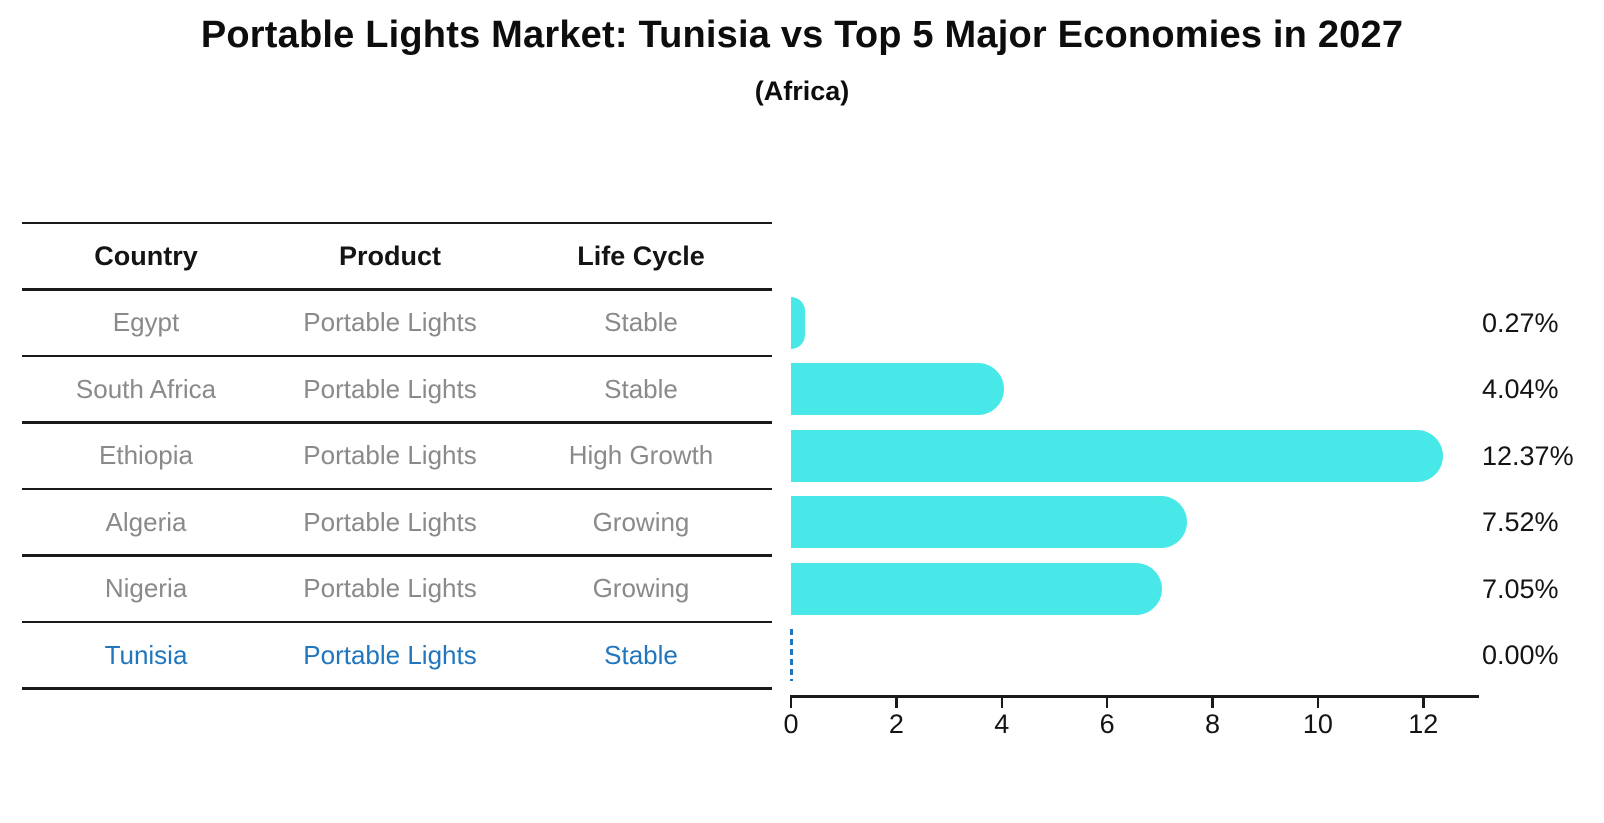  I want to click on x-axis-tick-label: 4, so click(1002, 724).